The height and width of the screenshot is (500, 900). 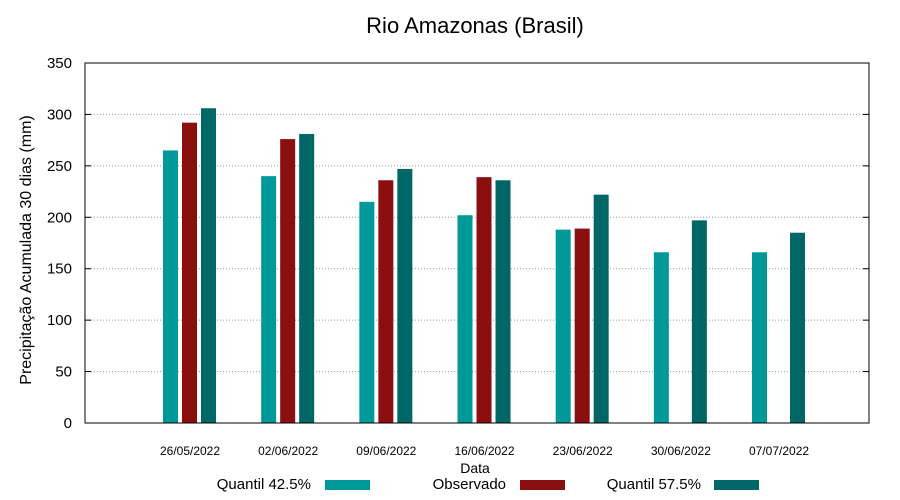 What do you see at coordinates (190, 451) in the screenshot?
I see `x-tick-label: 26/05/2022` at bounding box center [190, 451].